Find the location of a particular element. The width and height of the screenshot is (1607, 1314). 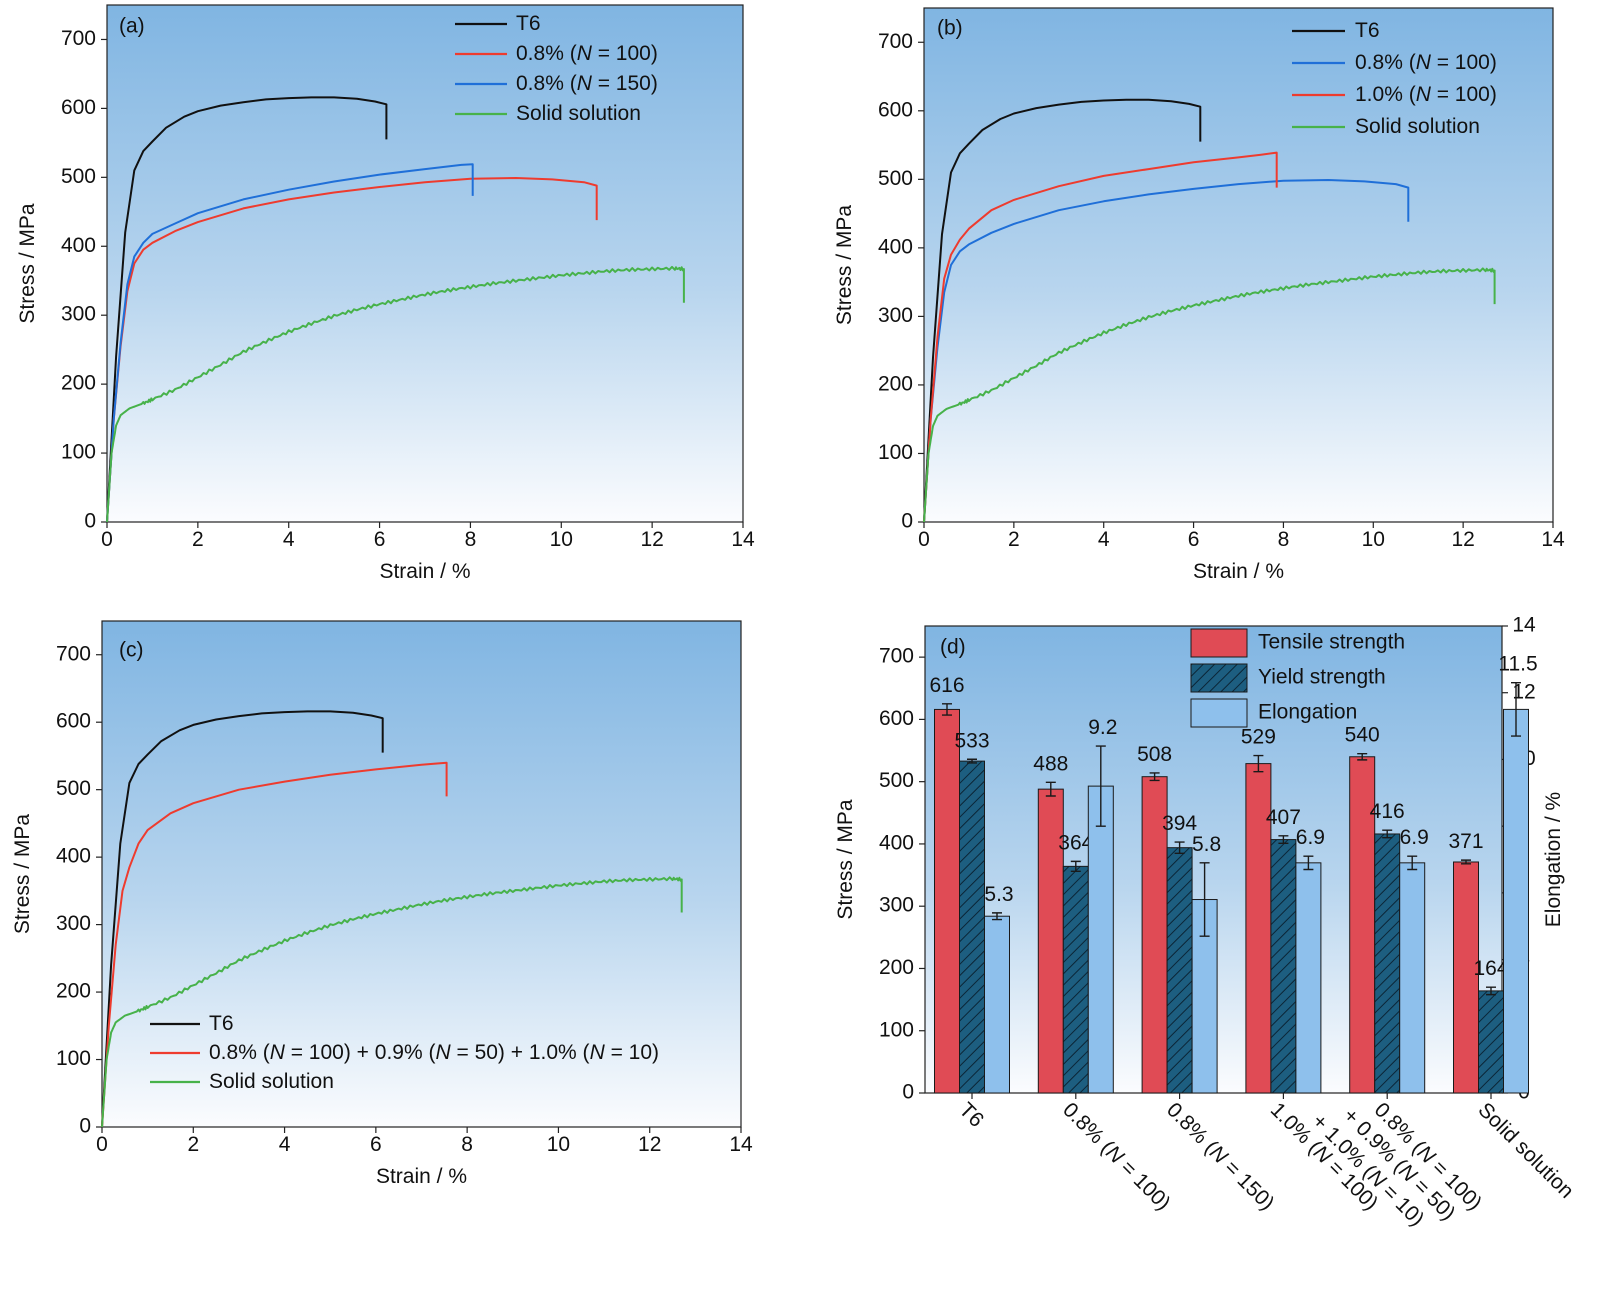

y-tick-label: 200 is located at coordinates (896, 967).